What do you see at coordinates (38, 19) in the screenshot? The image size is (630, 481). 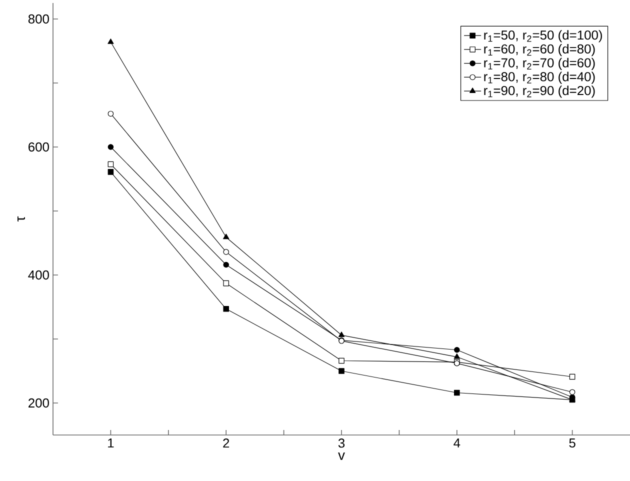 I see `y-tick-label: 800` at bounding box center [38, 19].